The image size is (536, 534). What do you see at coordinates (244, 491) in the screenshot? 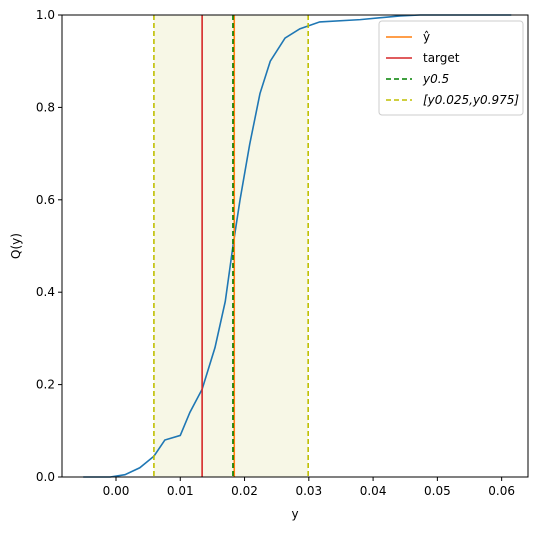
I see `x-tick-label: 0.02` at bounding box center [244, 491].